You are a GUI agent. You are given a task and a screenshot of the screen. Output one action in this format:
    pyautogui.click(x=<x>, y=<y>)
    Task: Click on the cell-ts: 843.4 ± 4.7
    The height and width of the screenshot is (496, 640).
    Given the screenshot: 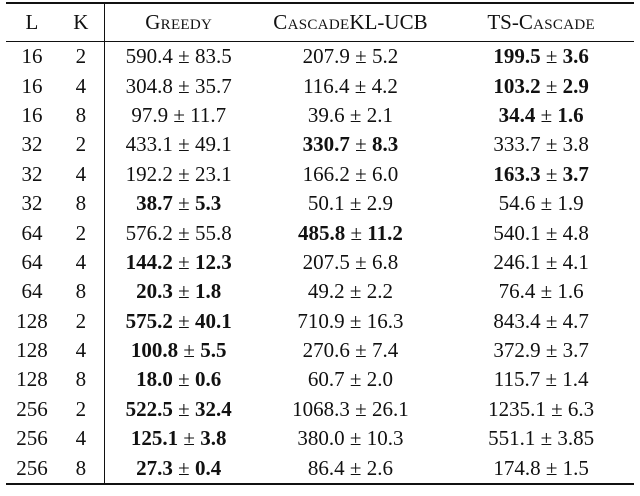 What is the action you would take?
    pyautogui.click(x=541, y=321)
    